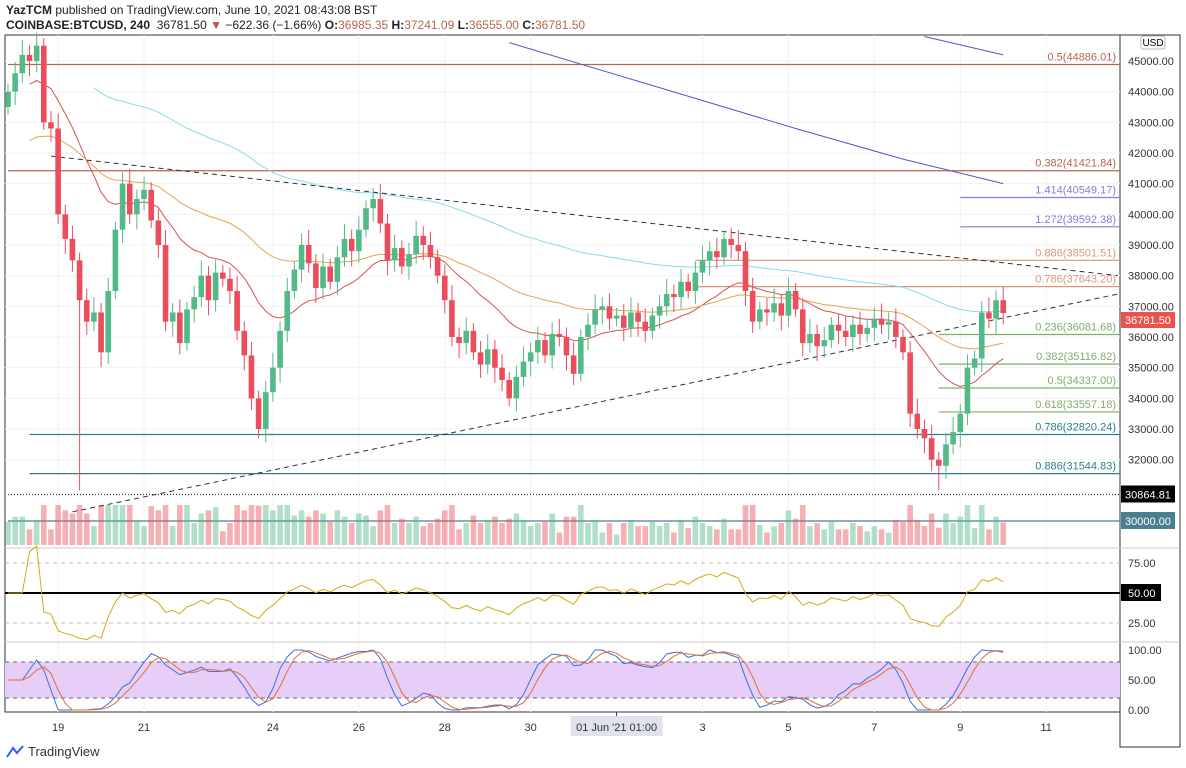  What do you see at coordinates (1150, 391) in the screenshot?
I see `price-axis` at bounding box center [1150, 391].